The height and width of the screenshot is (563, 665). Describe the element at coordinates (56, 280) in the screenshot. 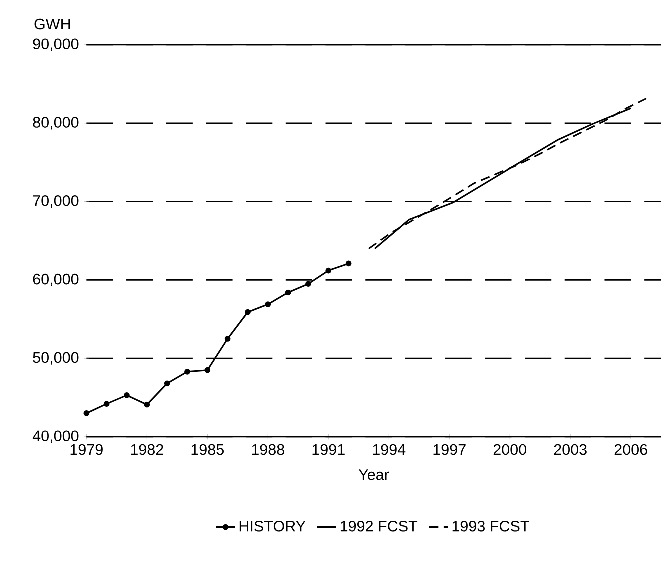

I see `y-tick-label: 60,000` at that location.